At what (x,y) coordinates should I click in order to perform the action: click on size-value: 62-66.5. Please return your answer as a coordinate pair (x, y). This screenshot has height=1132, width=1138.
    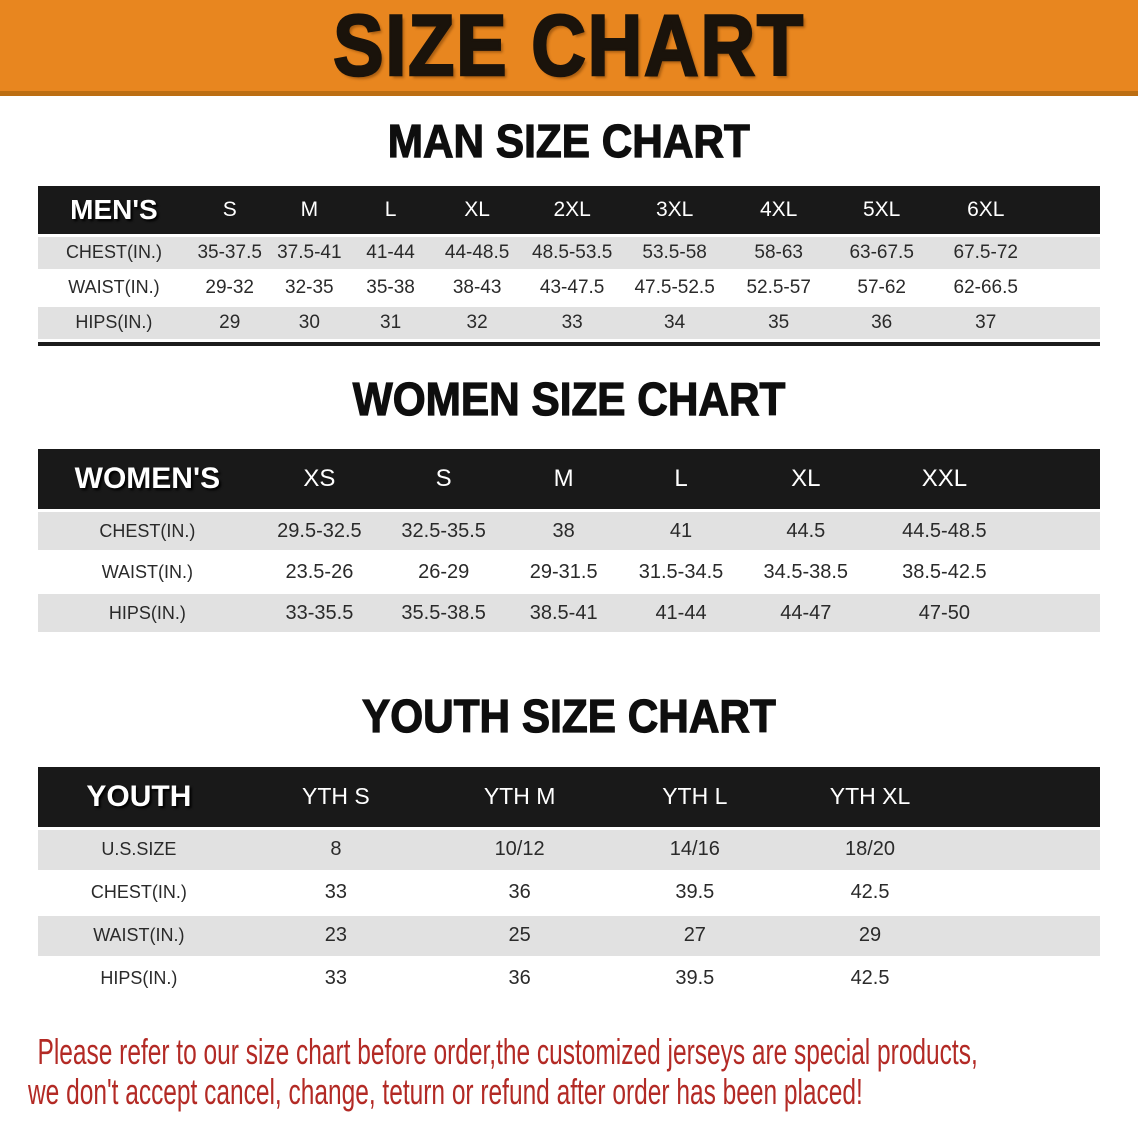
    Looking at the image, I should click on (986, 287).